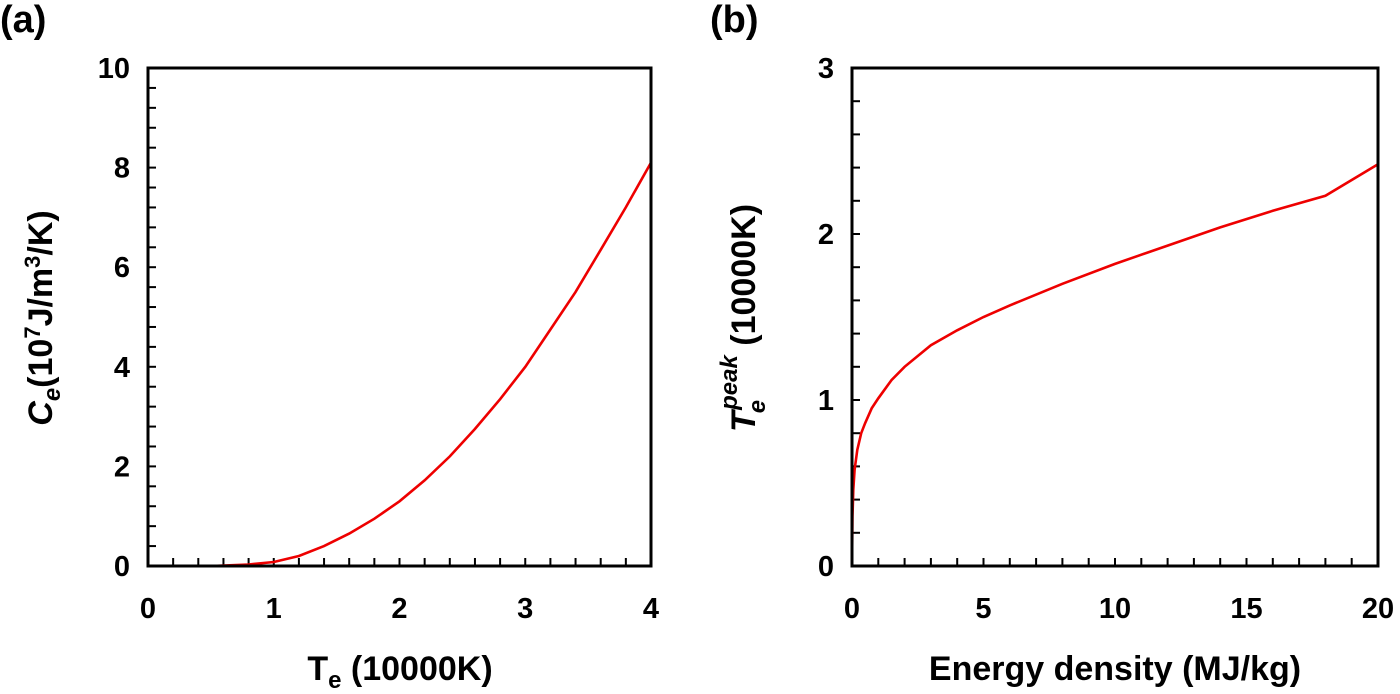 The height and width of the screenshot is (694, 1400). Describe the element at coordinates (743, 318) in the screenshot. I see `panel-b-y-axis-title: Tepeak (10000K)` at that location.